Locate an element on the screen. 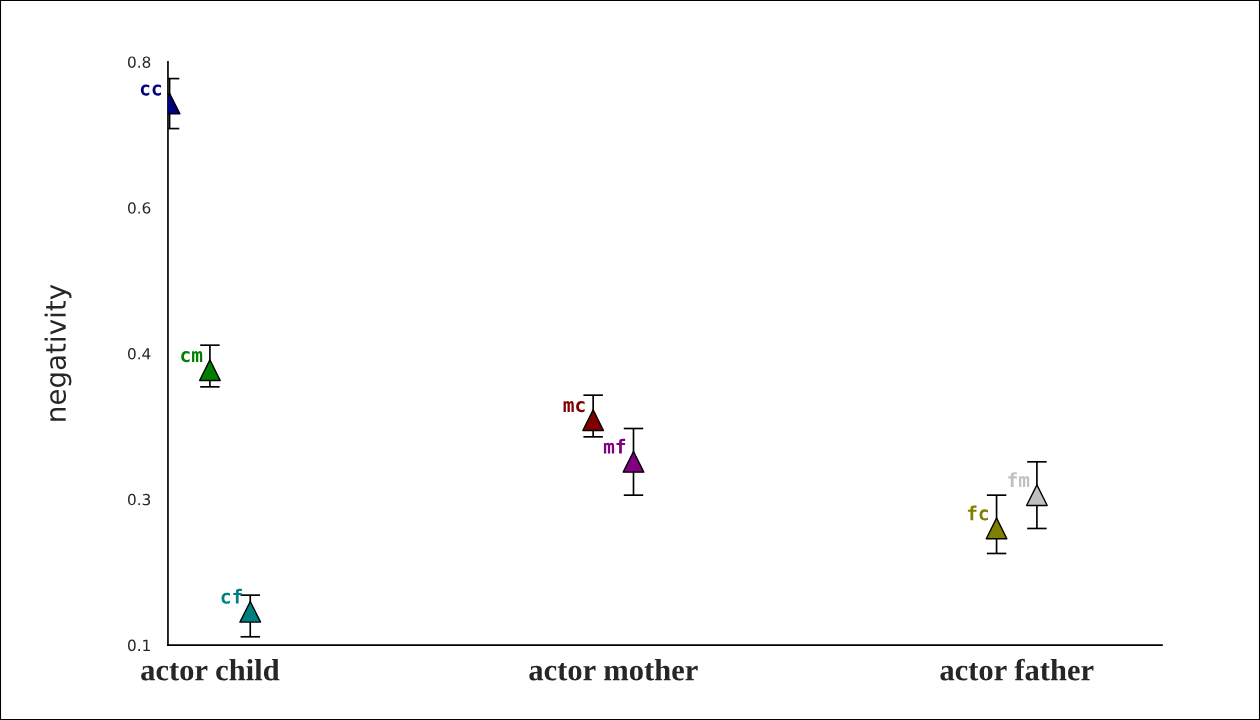 The height and width of the screenshot is (720, 1260). x-tick-label: actor child is located at coordinates (210, 670).